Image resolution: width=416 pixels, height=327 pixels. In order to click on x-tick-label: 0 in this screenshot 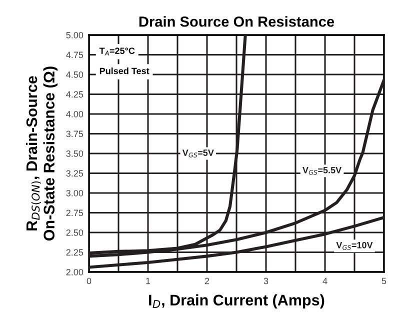, I will do `click(89, 281)`.